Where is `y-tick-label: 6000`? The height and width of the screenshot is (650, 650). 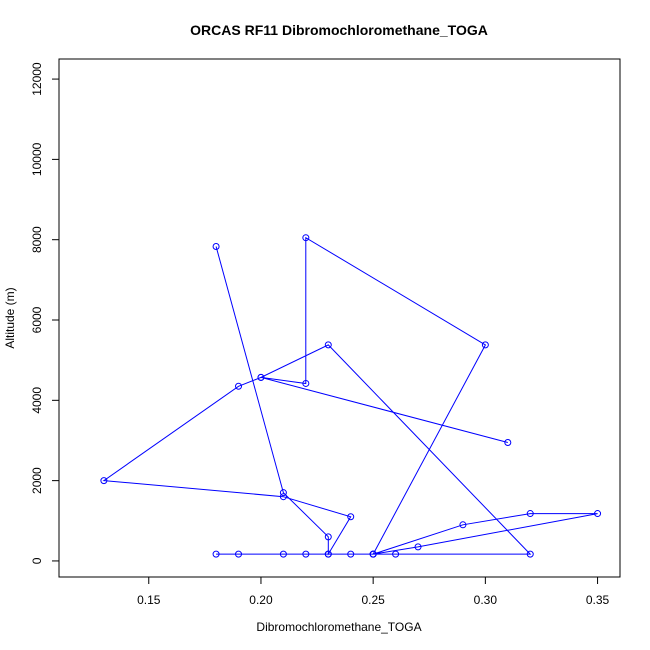 y-tick-label: 6000 is located at coordinates (37, 319).